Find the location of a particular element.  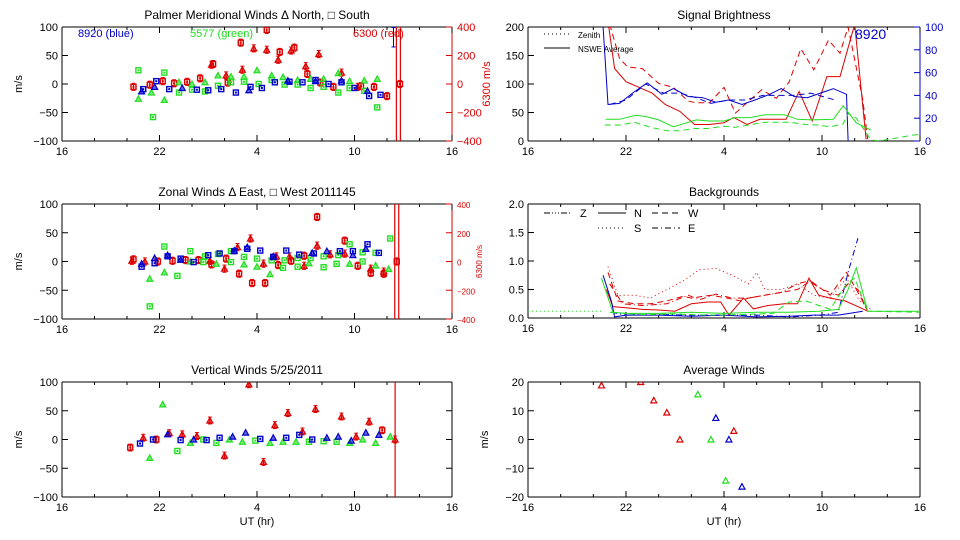

x-tick-label: 10 is located at coordinates (822, 152).